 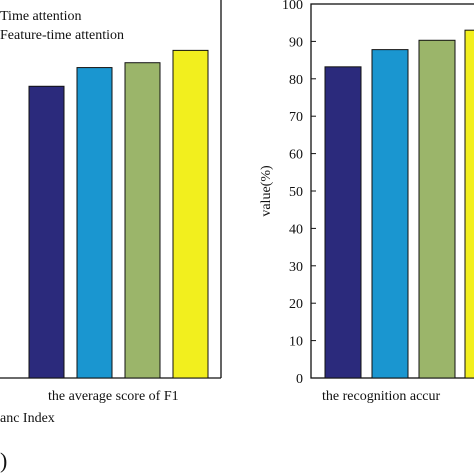 I want to click on right-y-axis-title: value(%), so click(x=266, y=191).